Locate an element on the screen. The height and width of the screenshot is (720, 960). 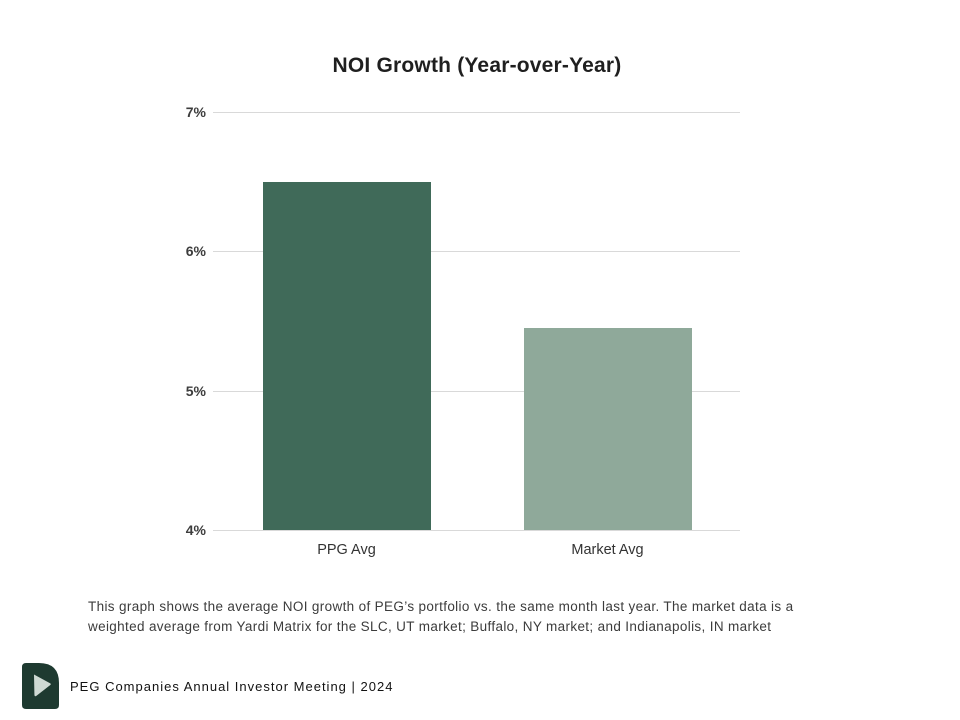
y-axis-tick-label: 6% is located at coordinates (195, 251).